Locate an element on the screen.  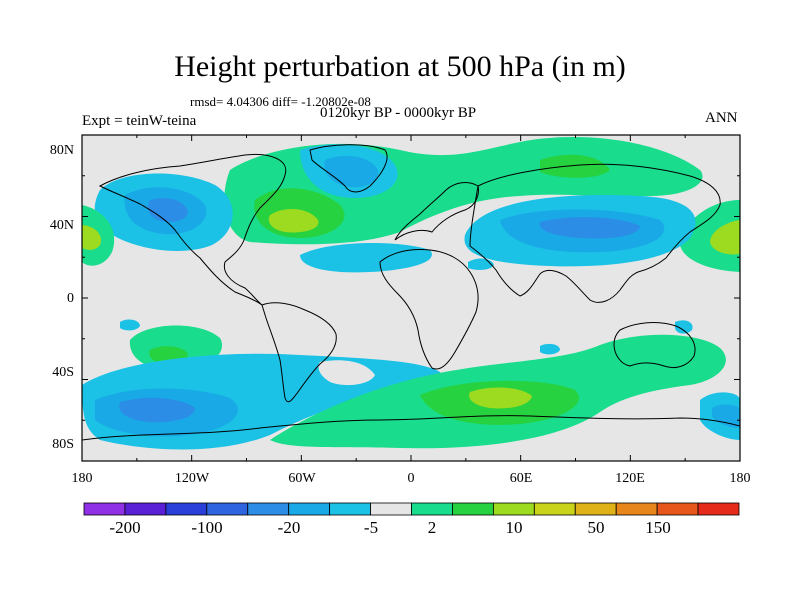
period-label: 0120kyr BP - 0000kyr BP is located at coordinates (398, 113).